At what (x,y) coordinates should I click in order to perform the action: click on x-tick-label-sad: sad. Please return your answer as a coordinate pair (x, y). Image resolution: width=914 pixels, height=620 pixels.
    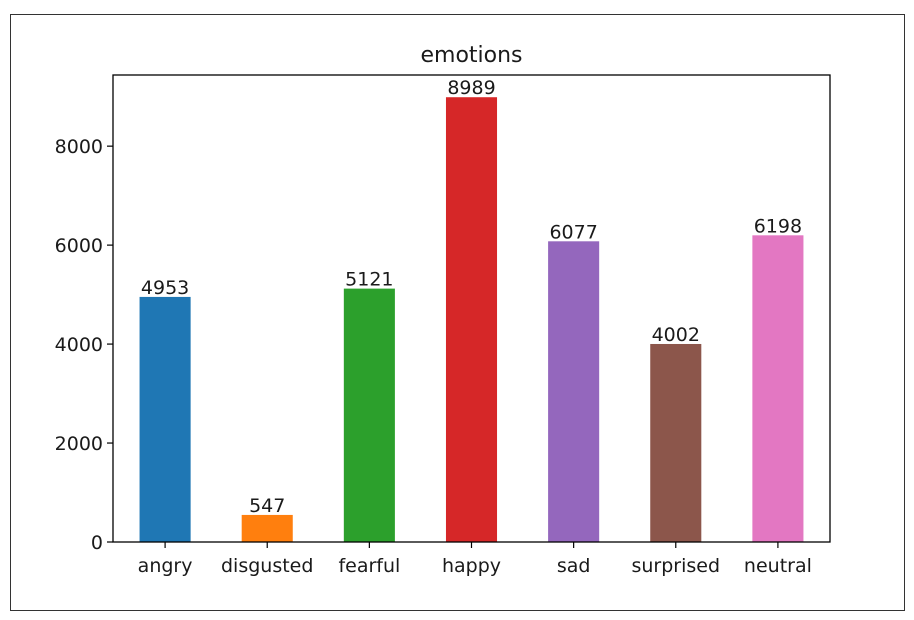
    Looking at the image, I should click on (574, 566).